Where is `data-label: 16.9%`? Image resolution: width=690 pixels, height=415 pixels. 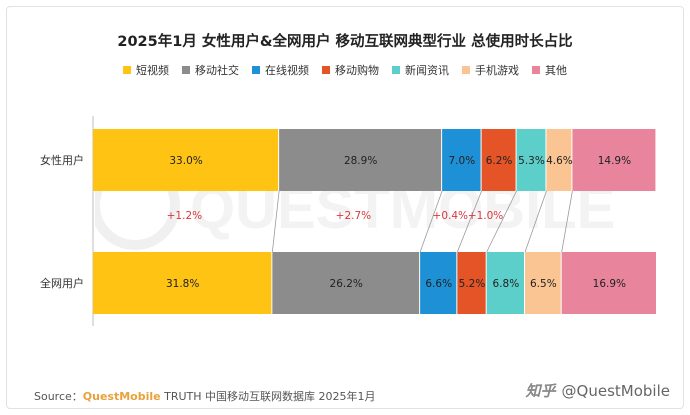 data-label: 16.9% is located at coordinates (609, 284).